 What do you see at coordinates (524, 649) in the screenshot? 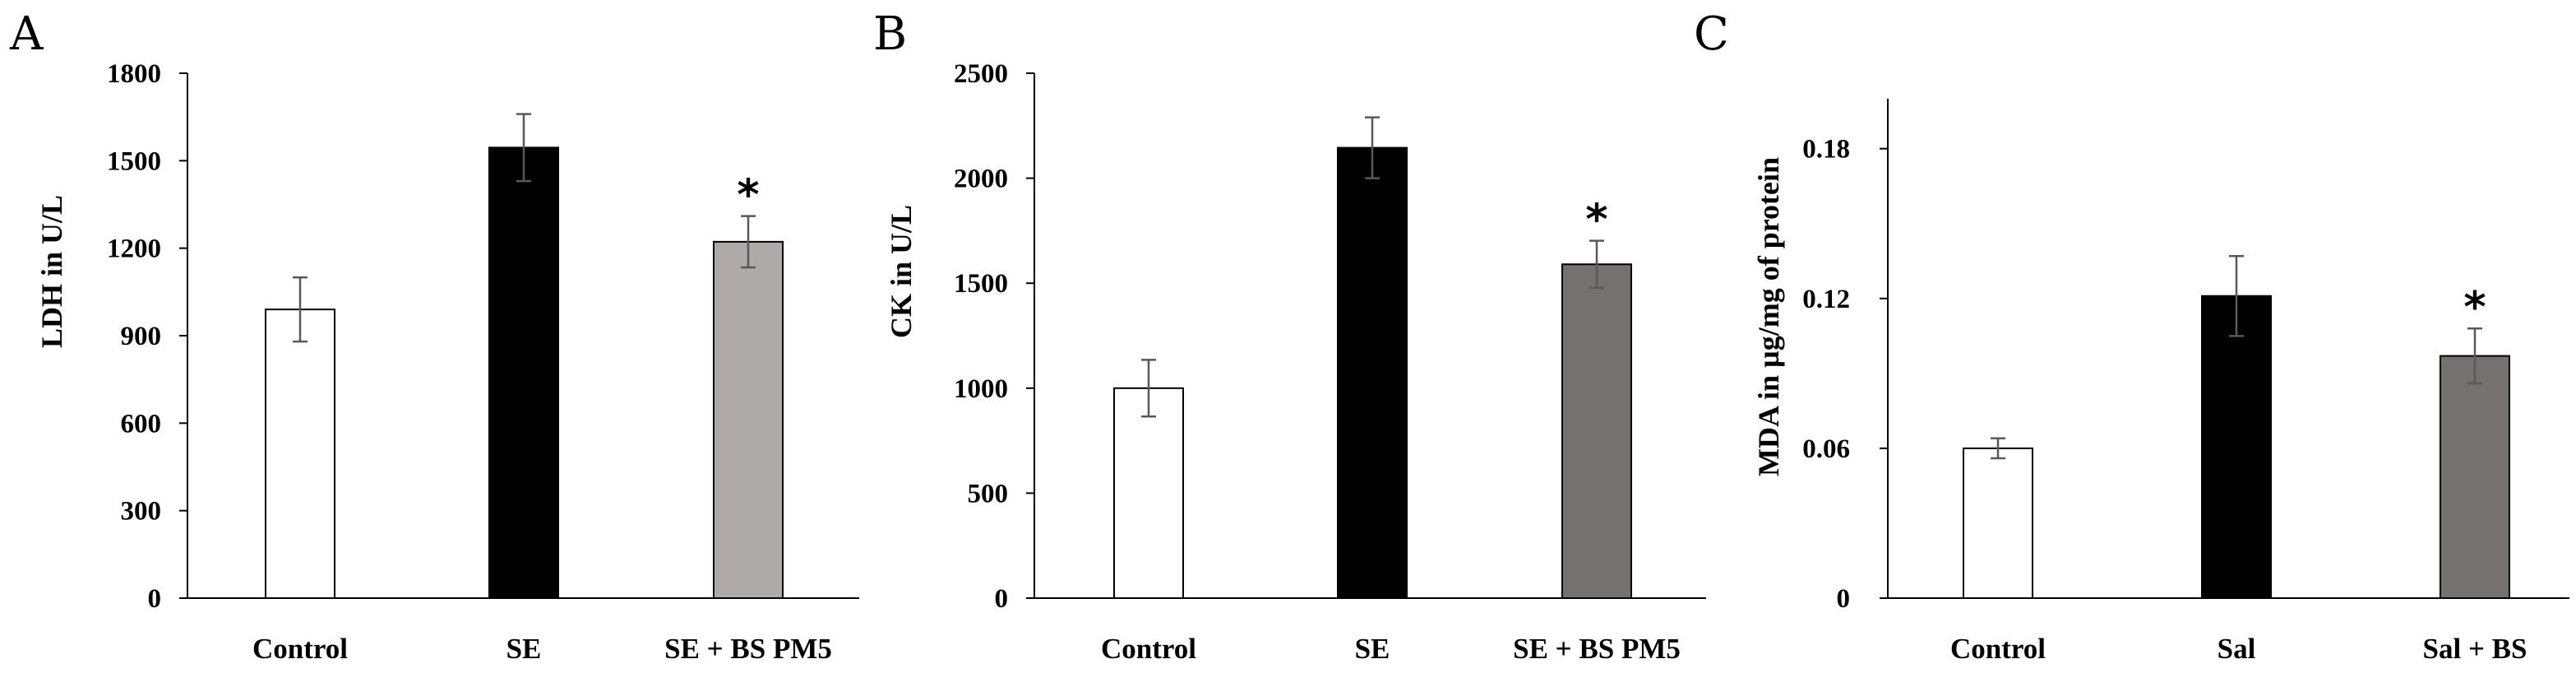
I see `panel-a-category-label: SE` at bounding box center [524, 649].